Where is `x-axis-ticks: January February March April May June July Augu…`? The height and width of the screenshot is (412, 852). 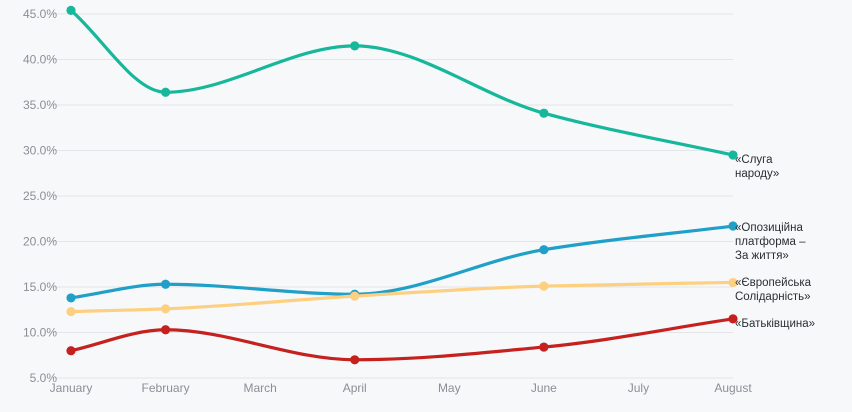 x-axis-ticks: January February March April May June July Augu… is located at coordinates (401, 388).